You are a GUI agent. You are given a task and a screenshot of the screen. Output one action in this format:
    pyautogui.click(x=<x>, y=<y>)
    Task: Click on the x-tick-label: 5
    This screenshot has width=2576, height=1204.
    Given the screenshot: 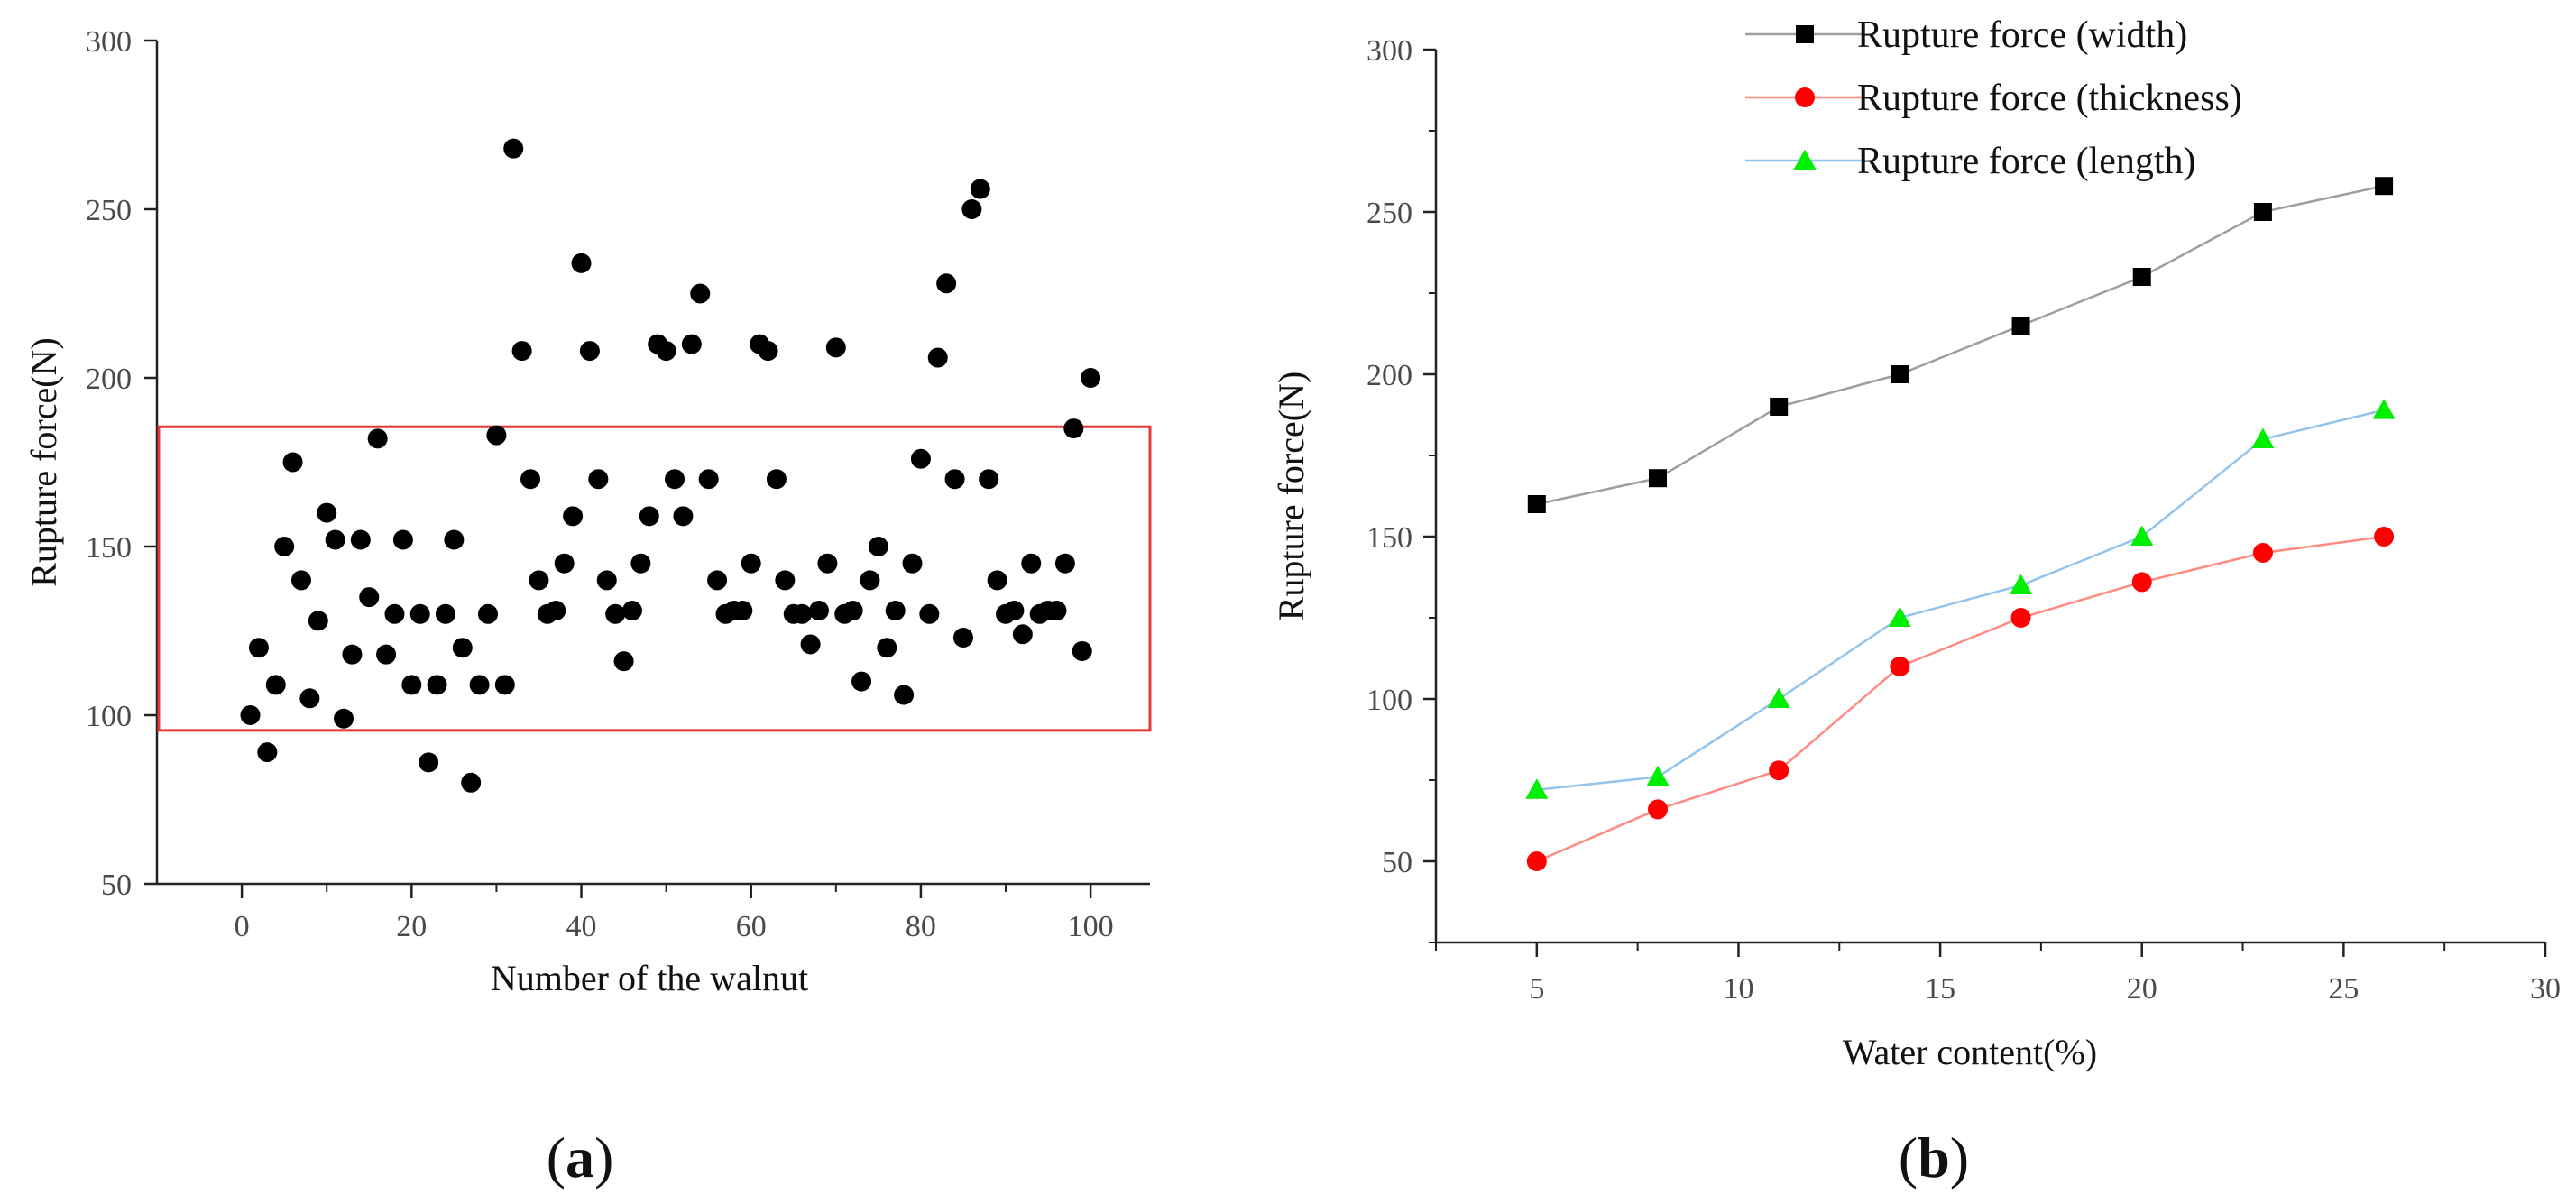 What is the action you would take?
    pyautogui.click(x=1537, y=989)
    